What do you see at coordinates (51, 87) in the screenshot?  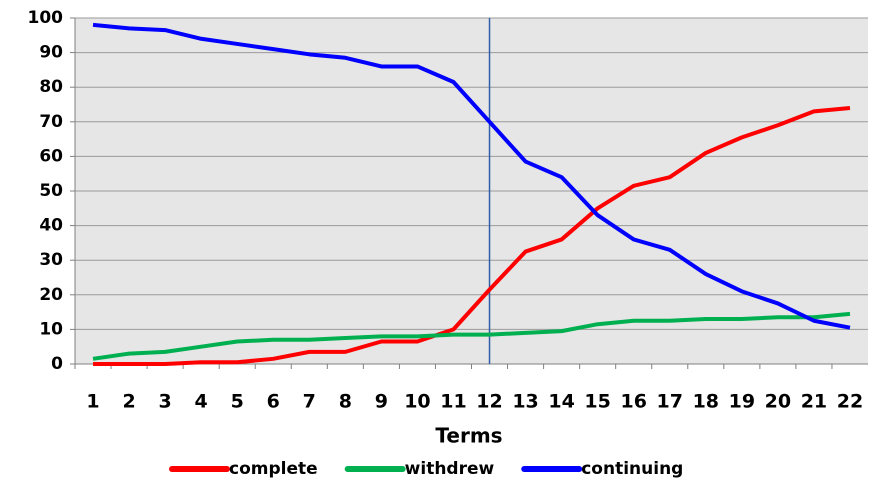 I see `y-tick-label: 80` at bounding box center [51, 87].